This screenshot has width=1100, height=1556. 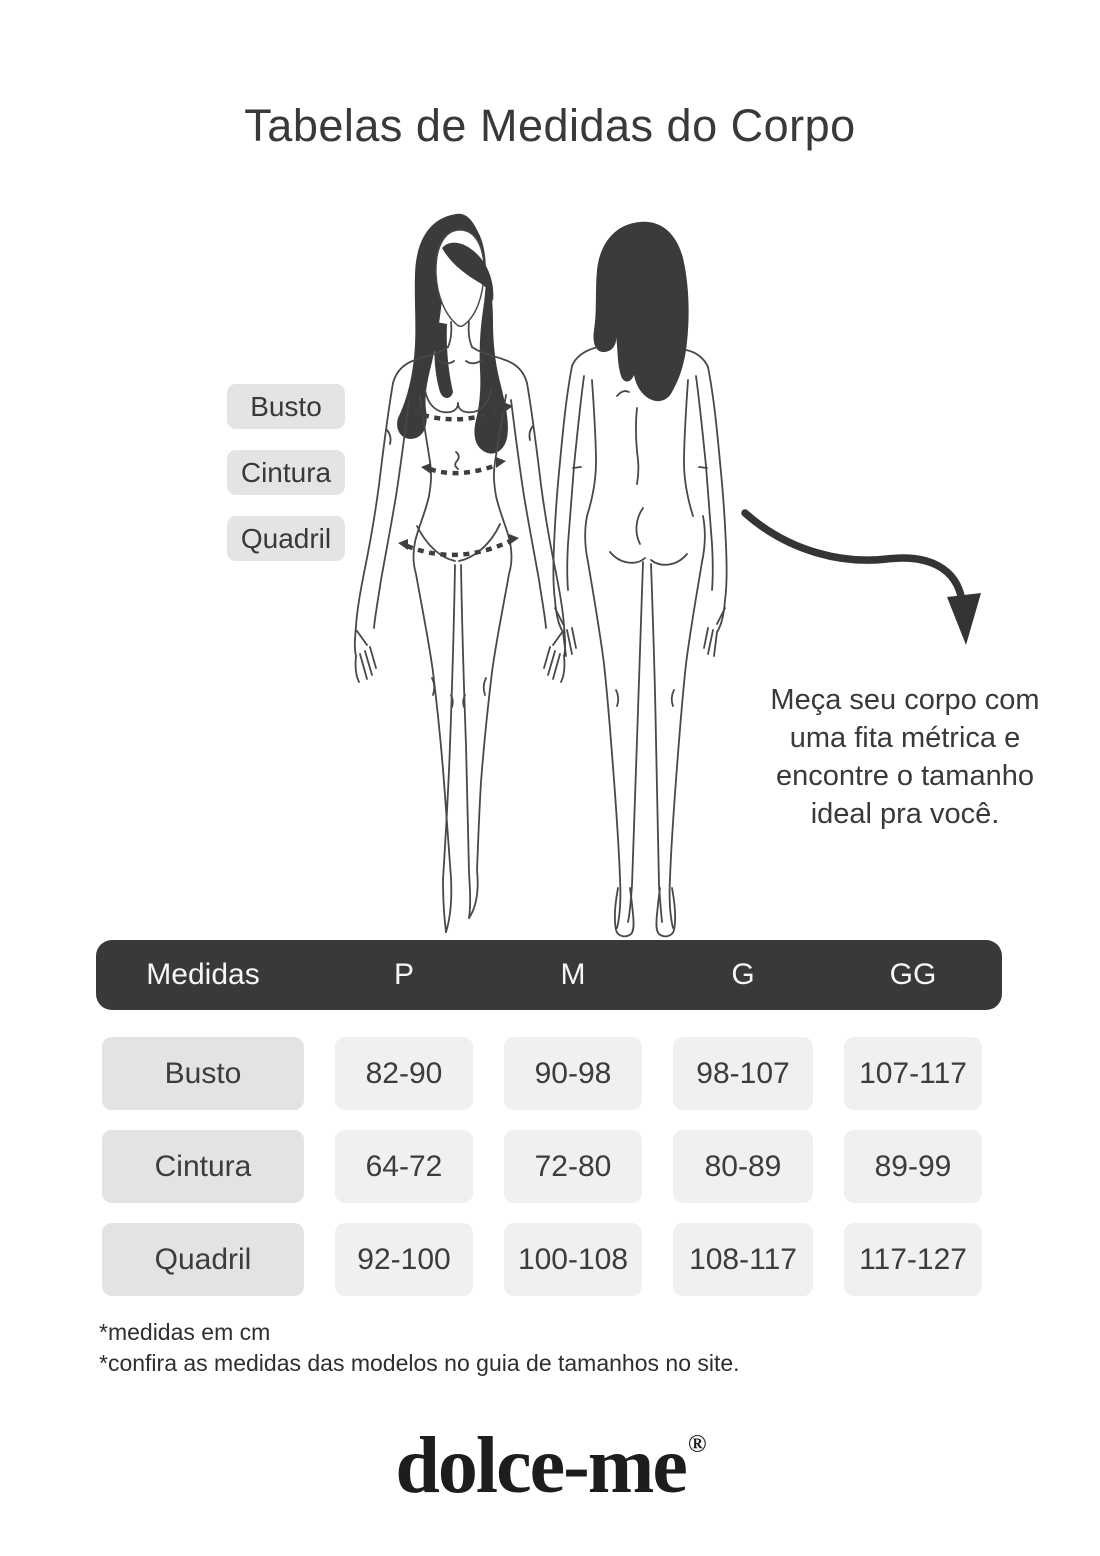 I want to click on page-title: Tabelas de Medidas do Corpo, so click(x=550, y=125).